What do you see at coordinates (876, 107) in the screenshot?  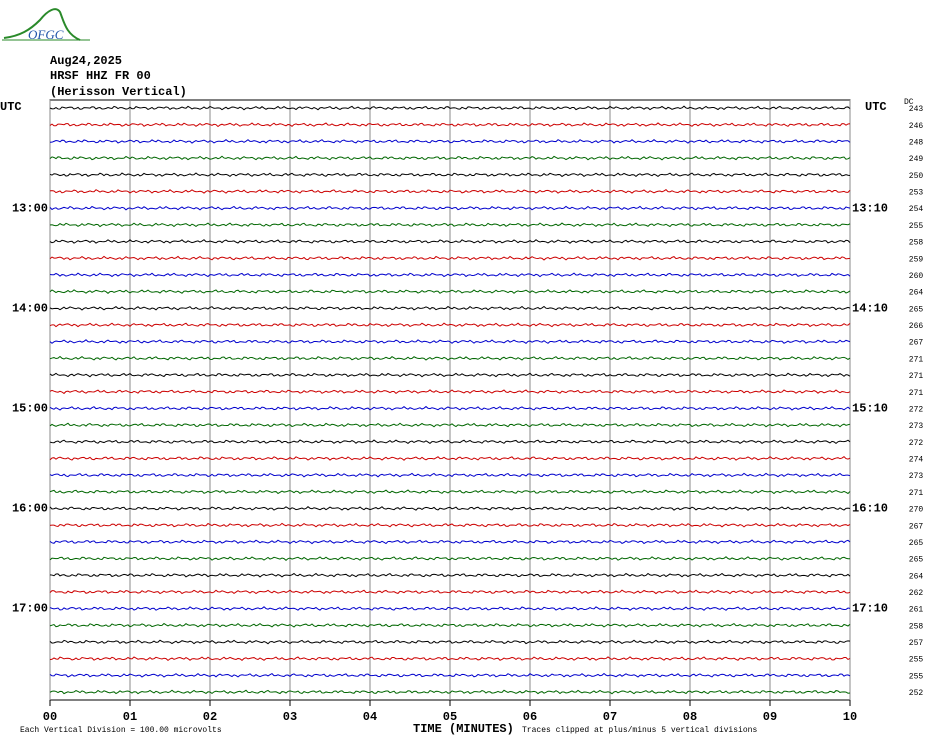 I see `right-axis-label: UTC` at bounding box center [876, 107].